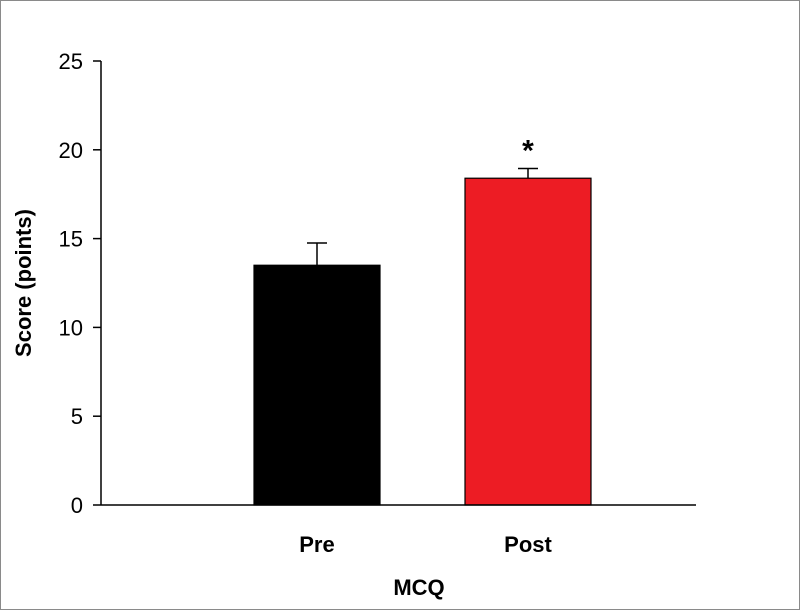 Image resolution: width=800 pixels, height=611 pixels. I want to click on y-tick-label: 0, so click(77, 505).